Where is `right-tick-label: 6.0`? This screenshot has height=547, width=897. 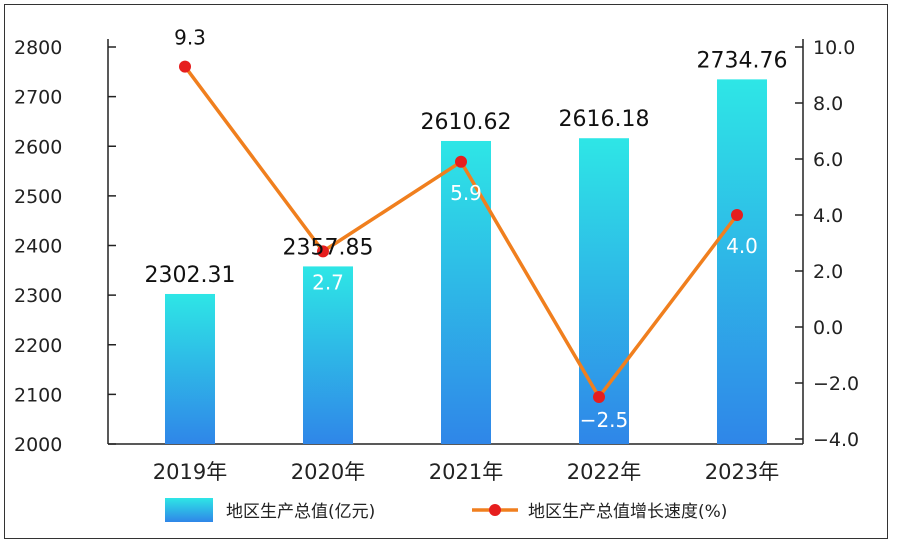
right-tick-label: 6.0 is located at coordinates (828, 160).